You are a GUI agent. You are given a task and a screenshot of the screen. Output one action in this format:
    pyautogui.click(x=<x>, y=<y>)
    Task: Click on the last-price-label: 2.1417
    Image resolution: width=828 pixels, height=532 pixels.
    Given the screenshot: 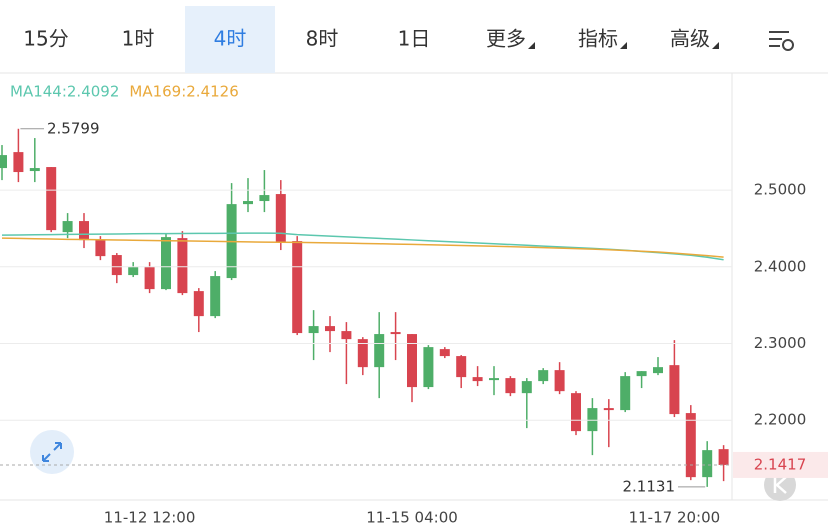 What is the action you would take?
    pyautogui.click(x=780, y=464)
    